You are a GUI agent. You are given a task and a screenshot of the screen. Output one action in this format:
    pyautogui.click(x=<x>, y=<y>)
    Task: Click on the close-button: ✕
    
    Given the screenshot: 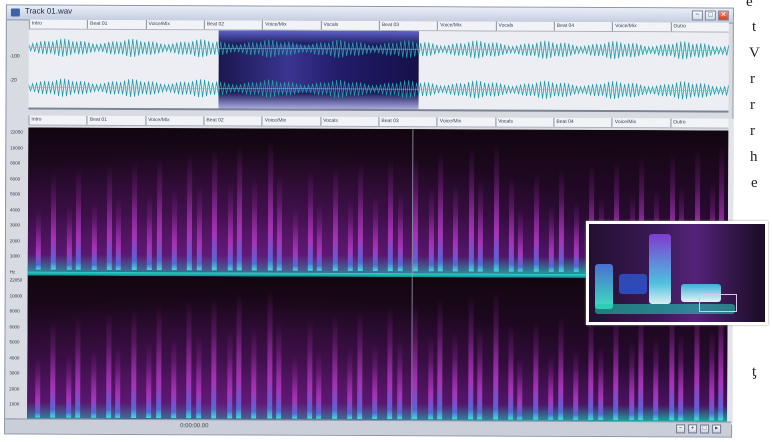 What is the action you would take?
    pyautogui.click(x=723, y=15)
    